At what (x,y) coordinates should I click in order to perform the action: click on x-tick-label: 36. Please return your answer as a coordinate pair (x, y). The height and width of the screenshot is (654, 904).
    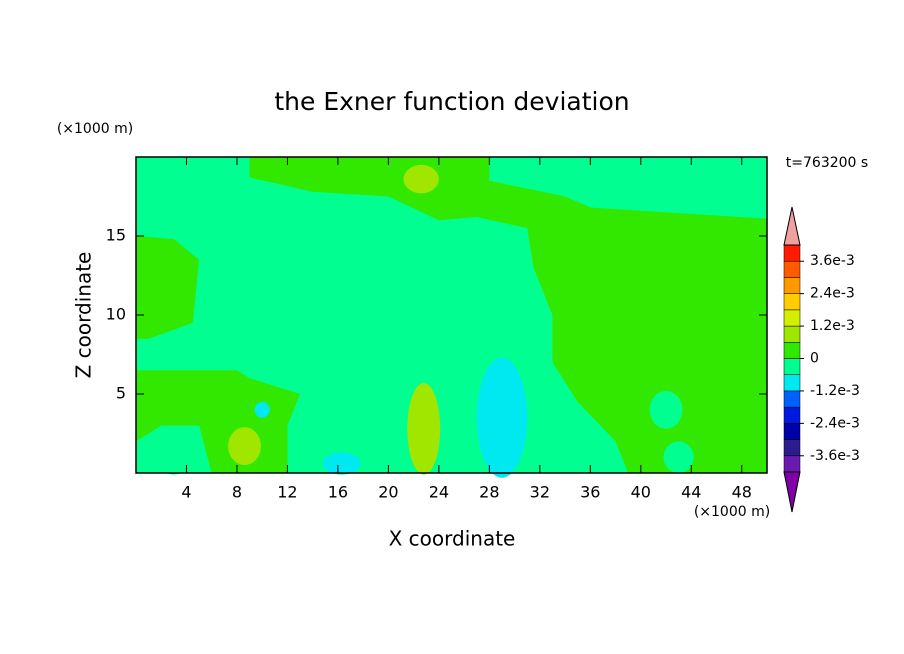
    Looking at the image, I should click on (590, 492).